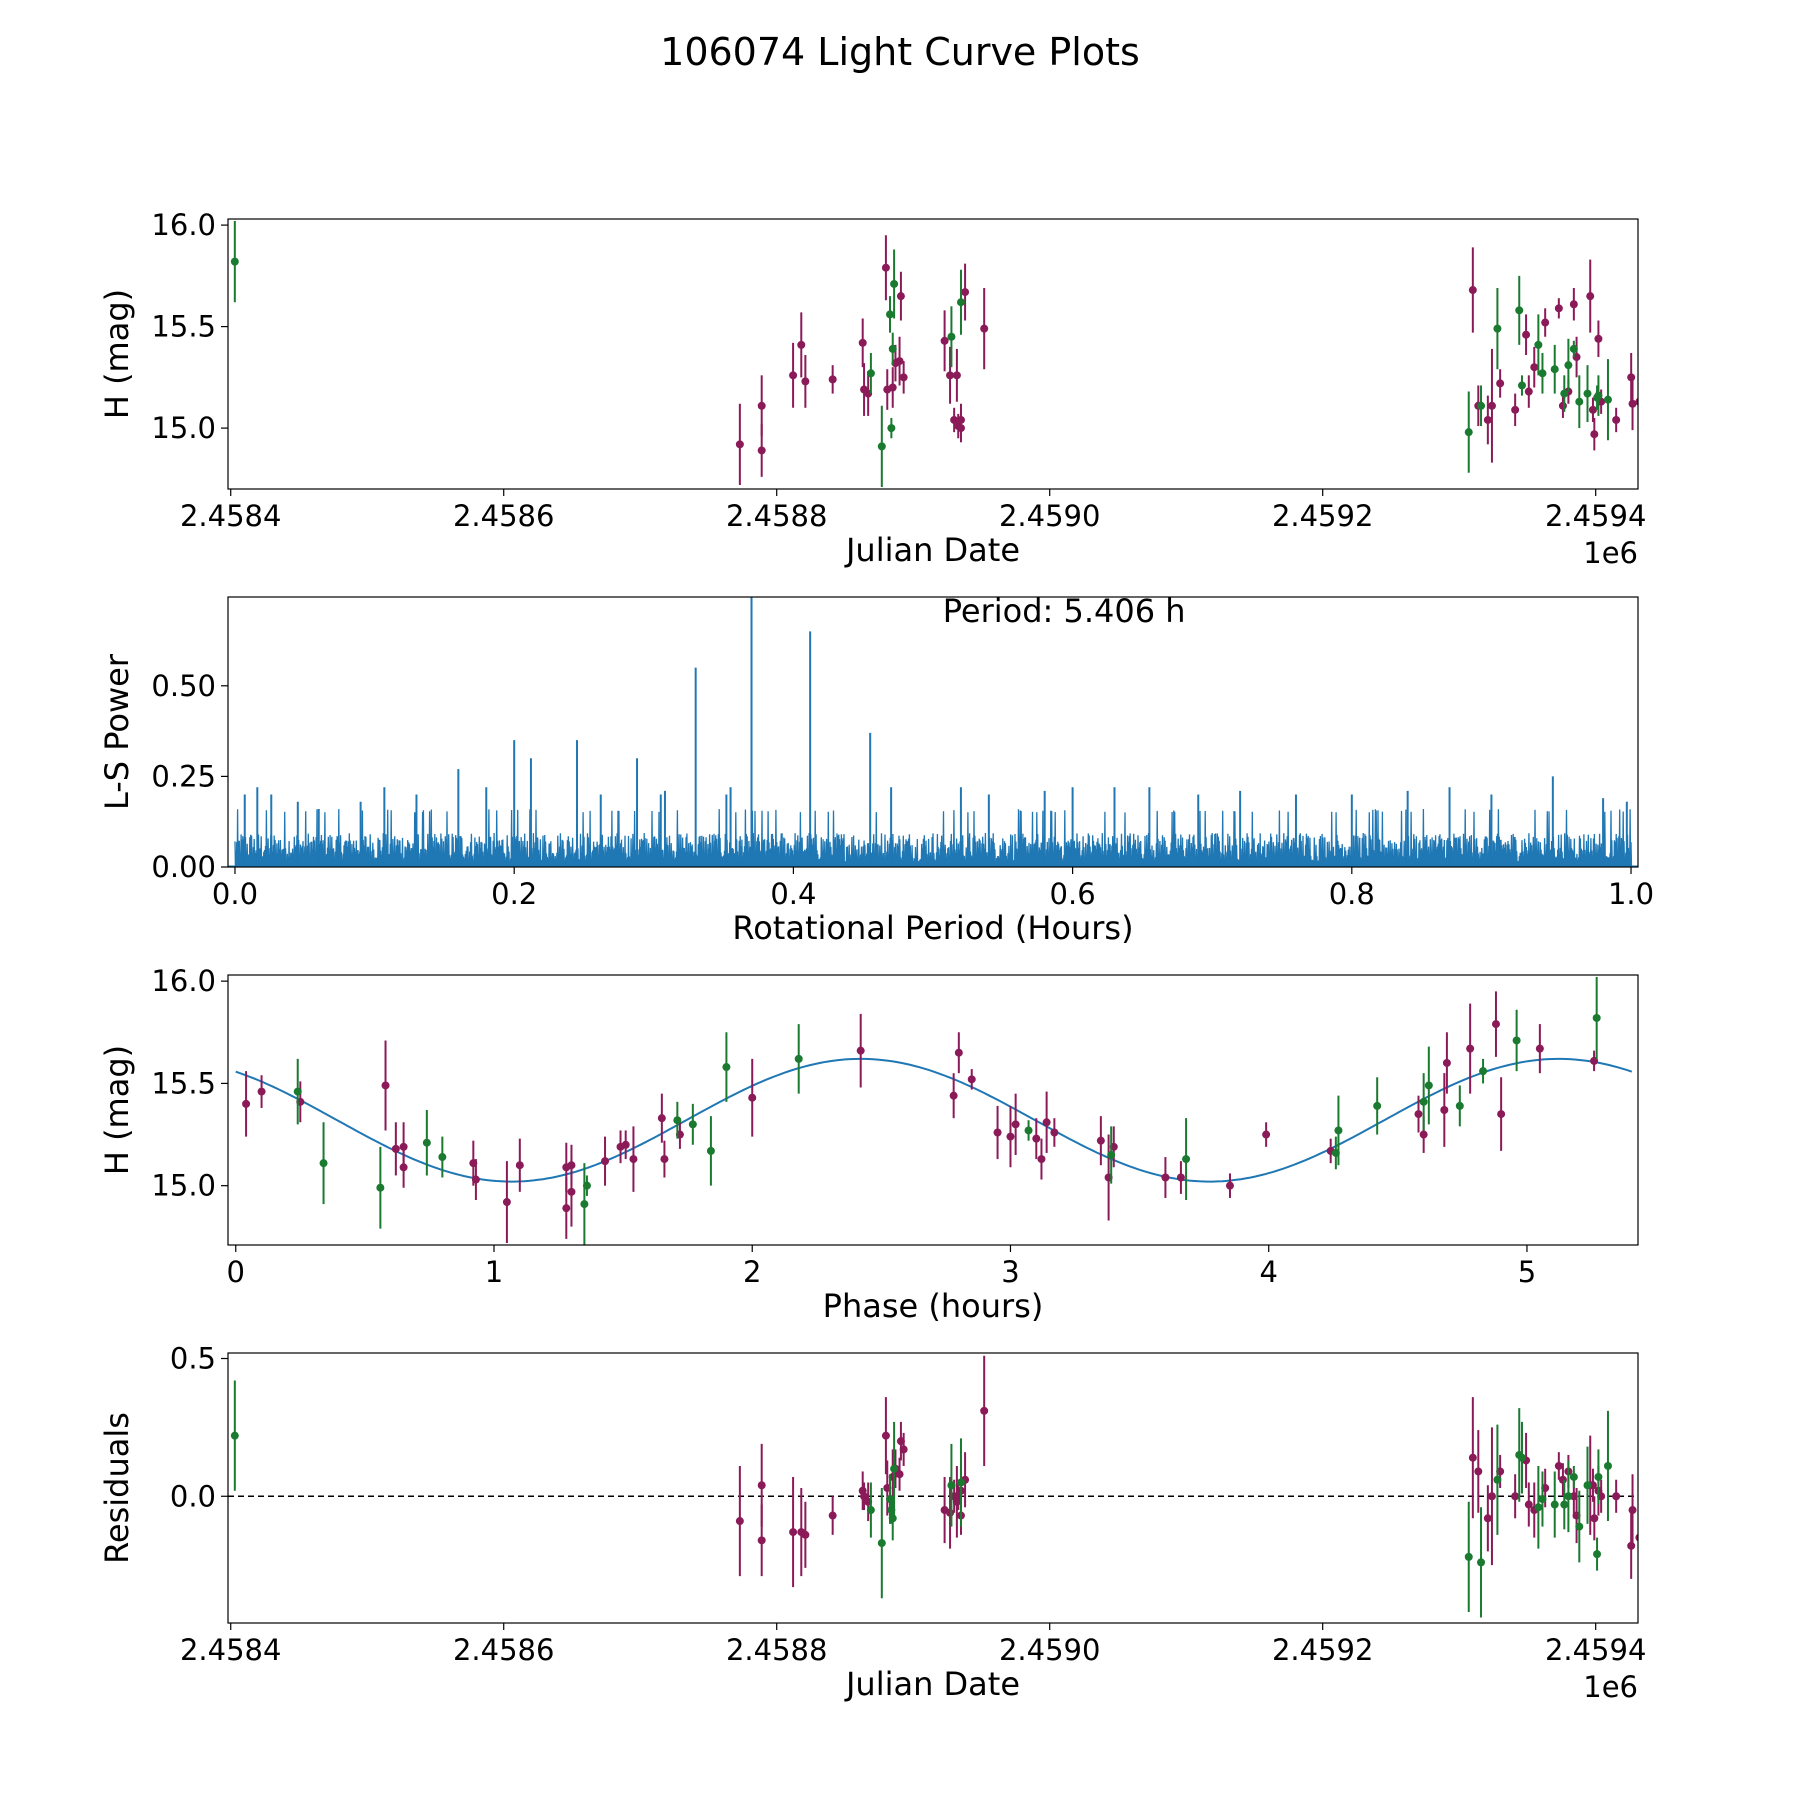 This screenshot has height=1800, width=1800. What do you see at coordinates (514, 894) in the screenshot?
I see `x-tick-label: 0.2` at bounding box center [514, 894].